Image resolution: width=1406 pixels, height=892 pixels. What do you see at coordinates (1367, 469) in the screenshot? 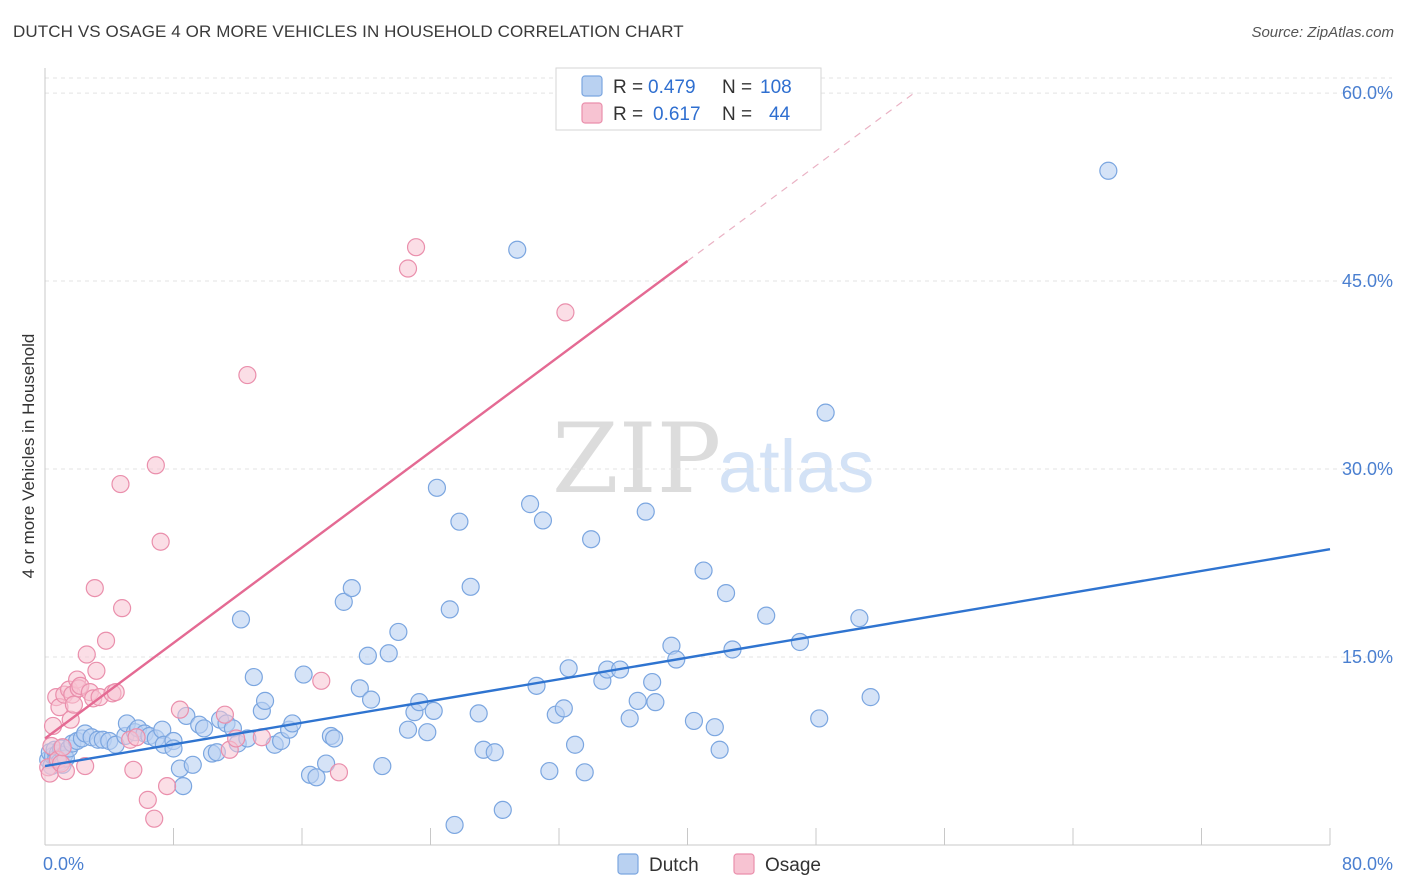
I see `y-tick-label-1: 30.0%` at bounding box center [1367, 469].